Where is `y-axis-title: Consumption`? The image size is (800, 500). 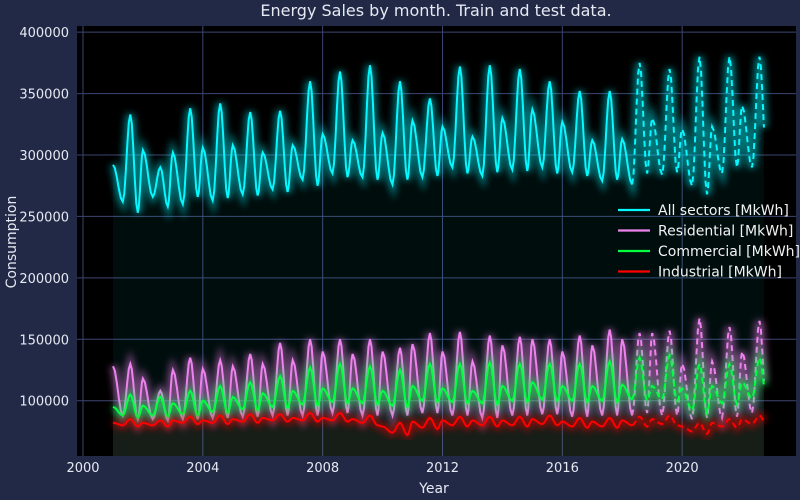
y-axis-title: Consumption is located at coordinates (12, 242).